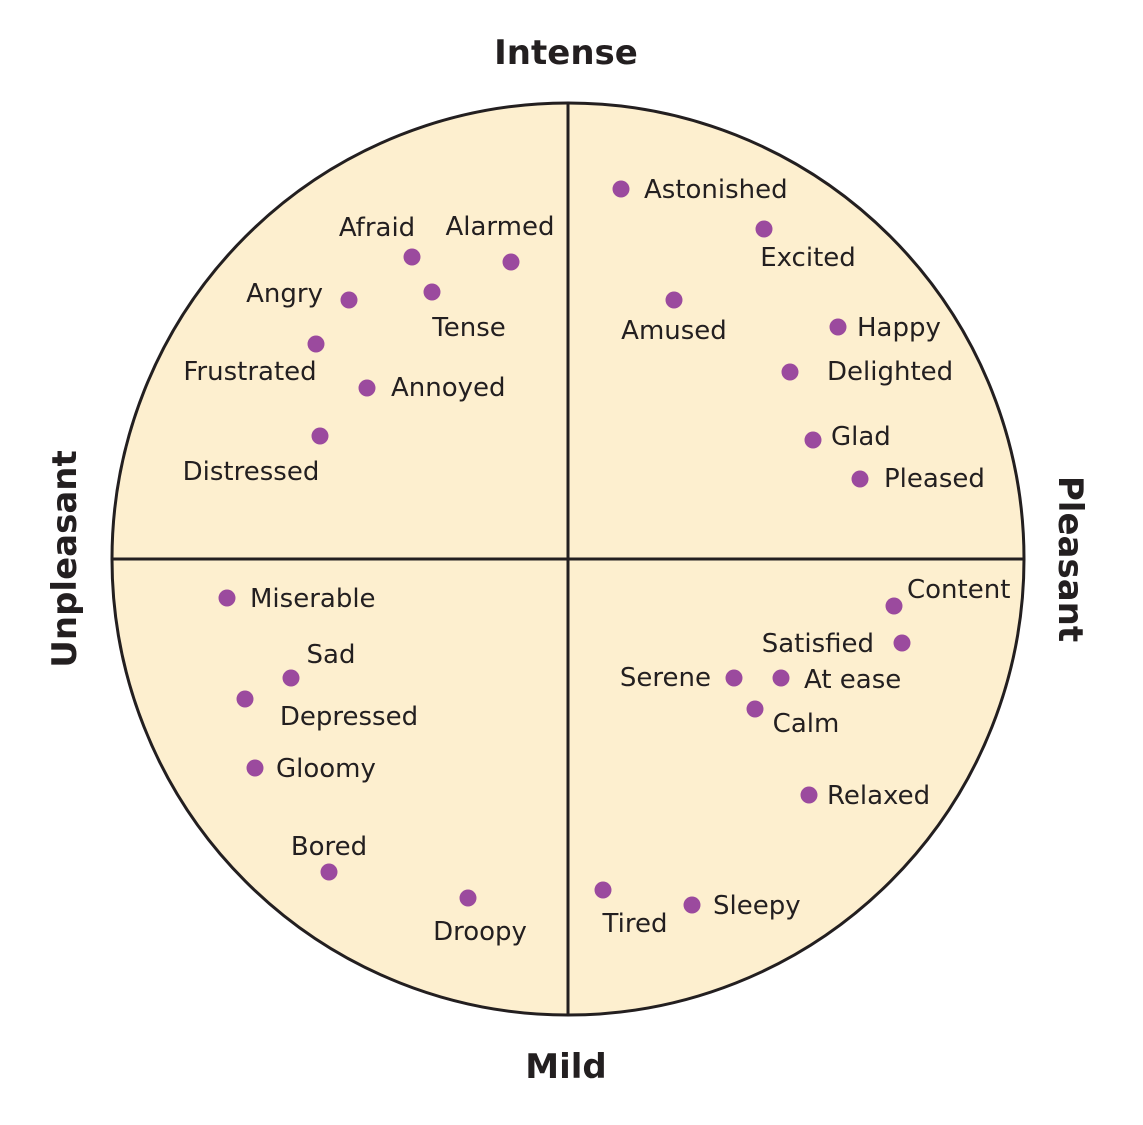 The height and width of the screenshot is (1125, 1143). I want to click on emotion-dot-frustrated, so click(316, 344).